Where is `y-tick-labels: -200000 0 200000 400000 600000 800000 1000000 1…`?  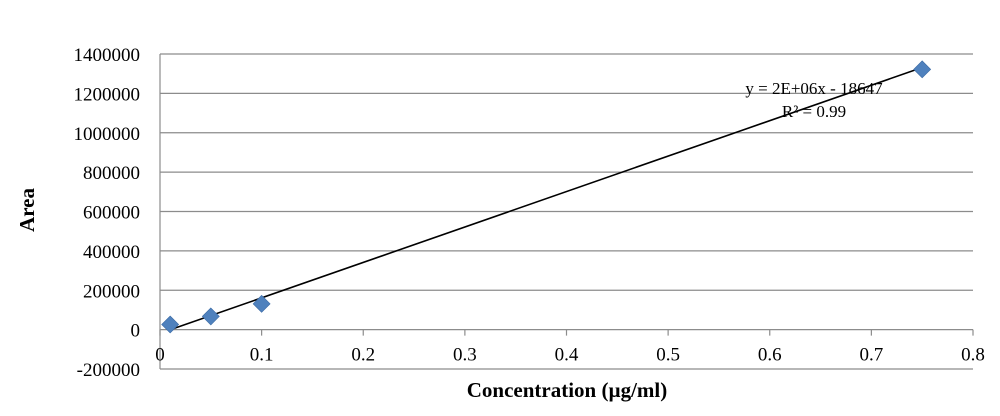 y-tick-labels: -200000 0 200000 400000 600000 800000 1000000 1… is located at coordinates (107, 213).